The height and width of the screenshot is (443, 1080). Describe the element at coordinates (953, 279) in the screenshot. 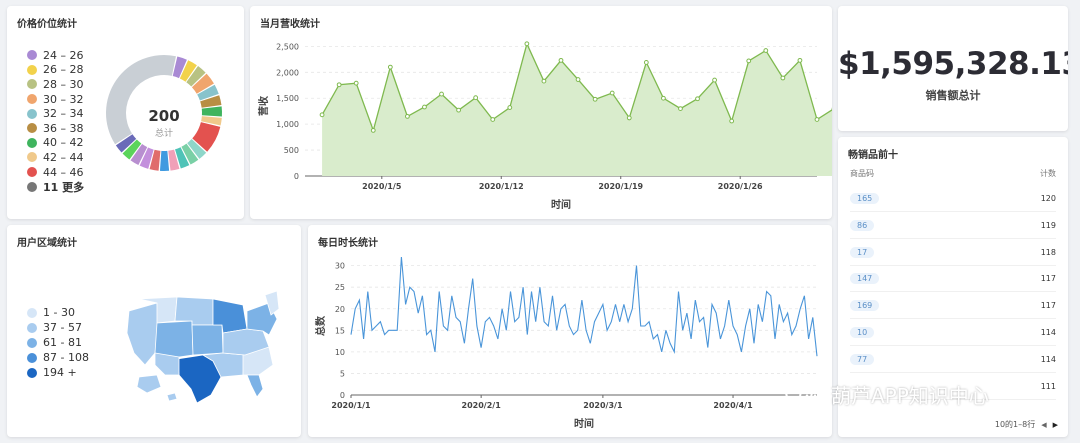

I see `table-row: 147 117` at that location.